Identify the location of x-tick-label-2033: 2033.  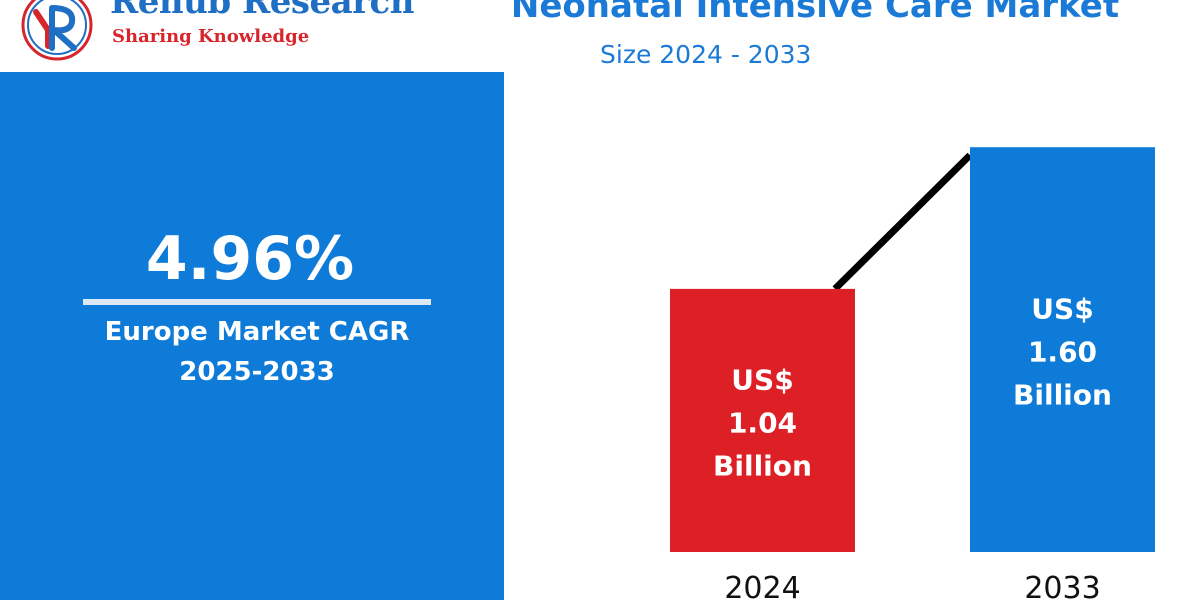
(1062, 585).